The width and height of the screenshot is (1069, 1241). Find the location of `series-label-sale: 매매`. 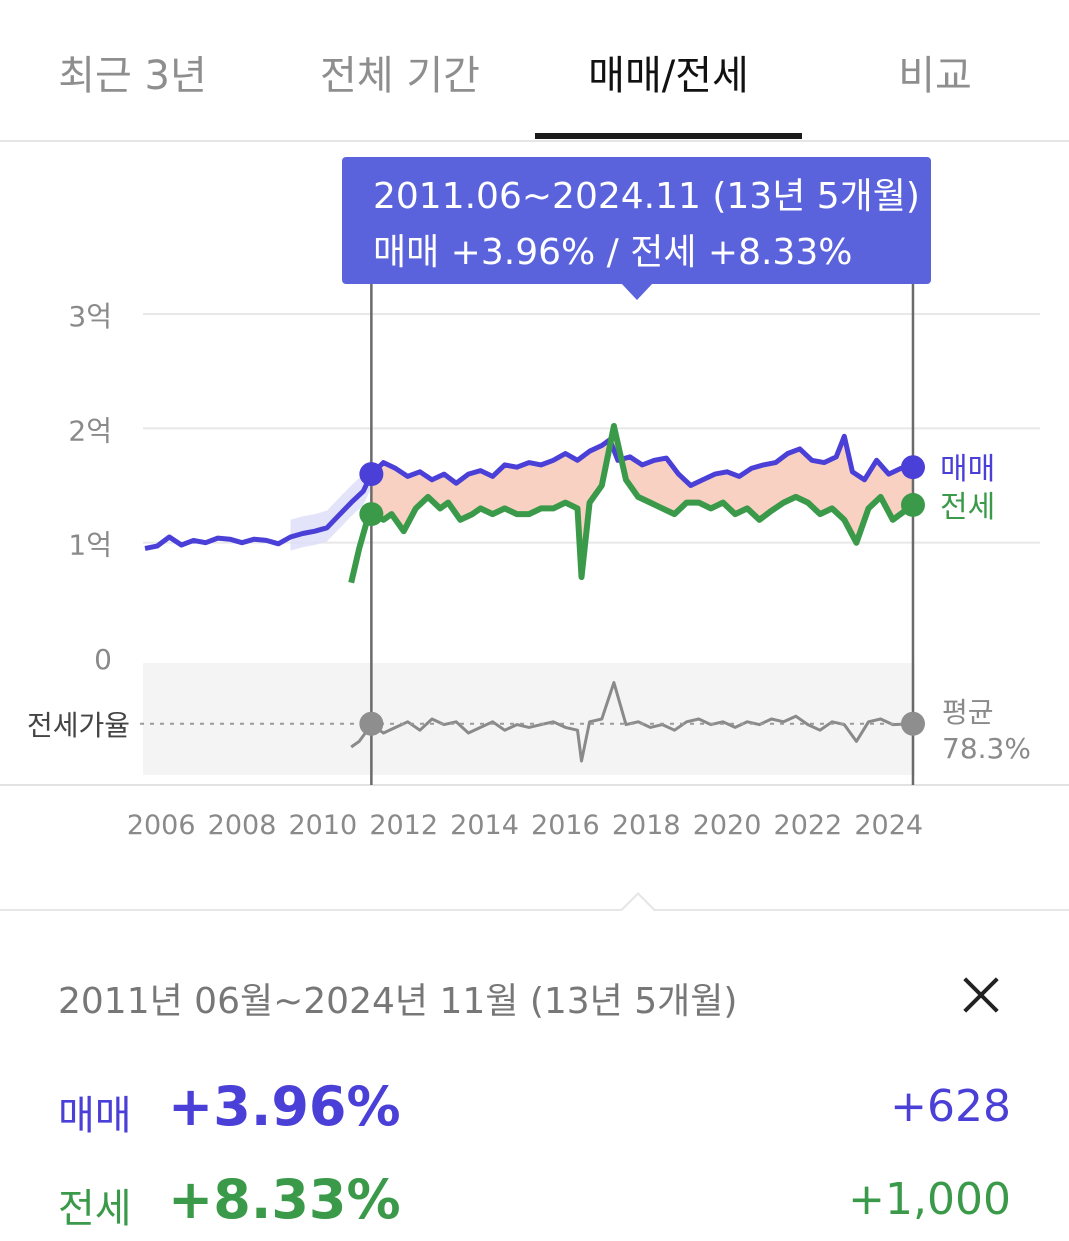

series-label-sale: 매매 is located at coordinates (967, 469).